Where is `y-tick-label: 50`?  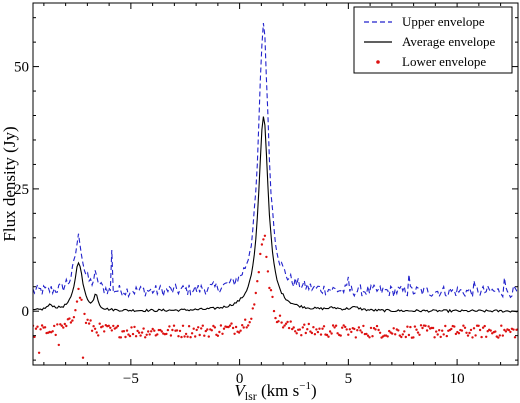 y-tick-label: 50 is located at coordinates (21, 68).